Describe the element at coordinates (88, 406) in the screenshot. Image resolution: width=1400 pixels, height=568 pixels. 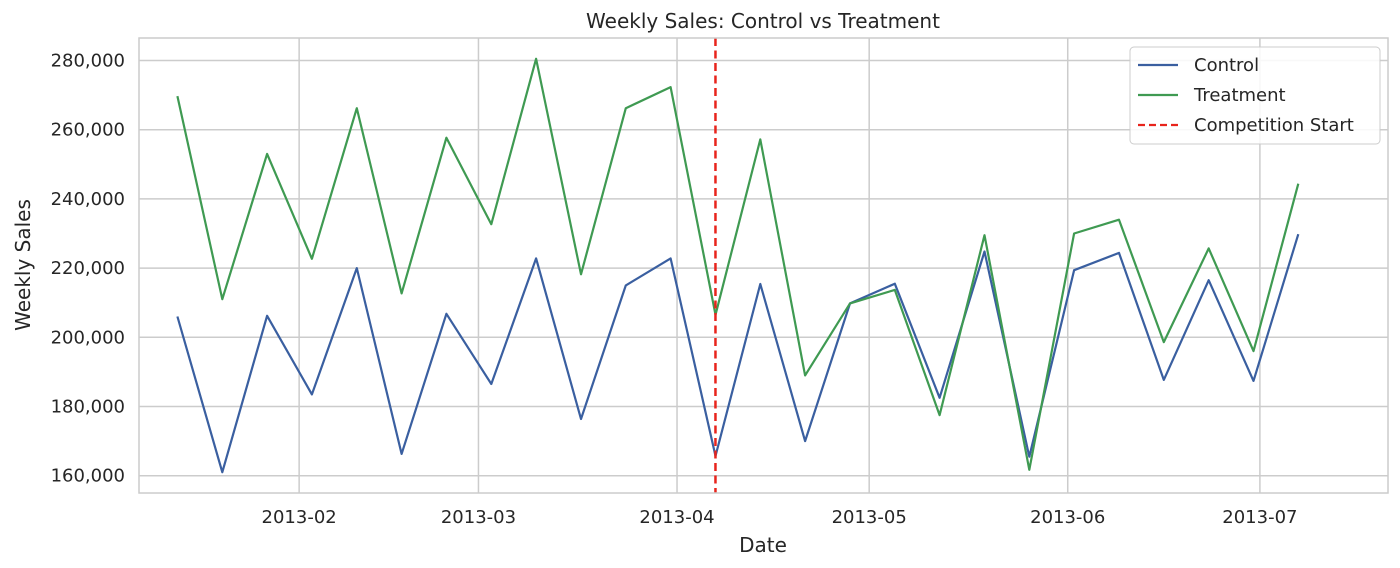
I see `y-tick-label: 180,000` at that location.